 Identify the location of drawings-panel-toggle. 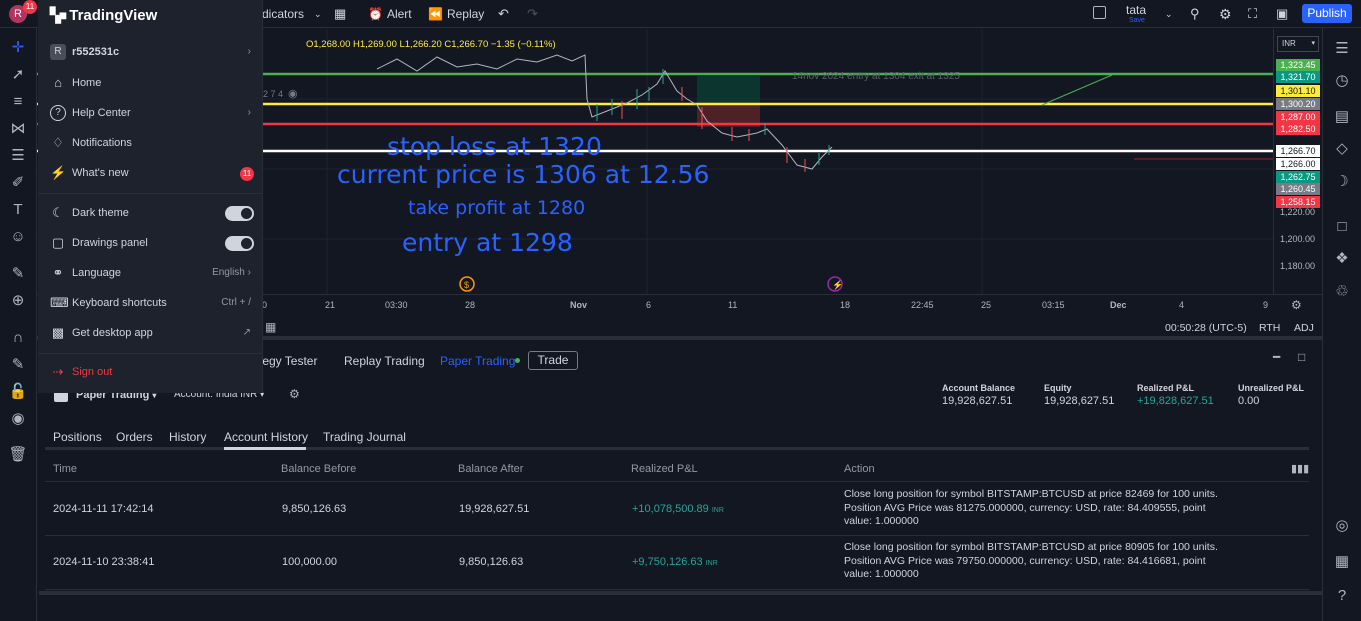
(239, 243).